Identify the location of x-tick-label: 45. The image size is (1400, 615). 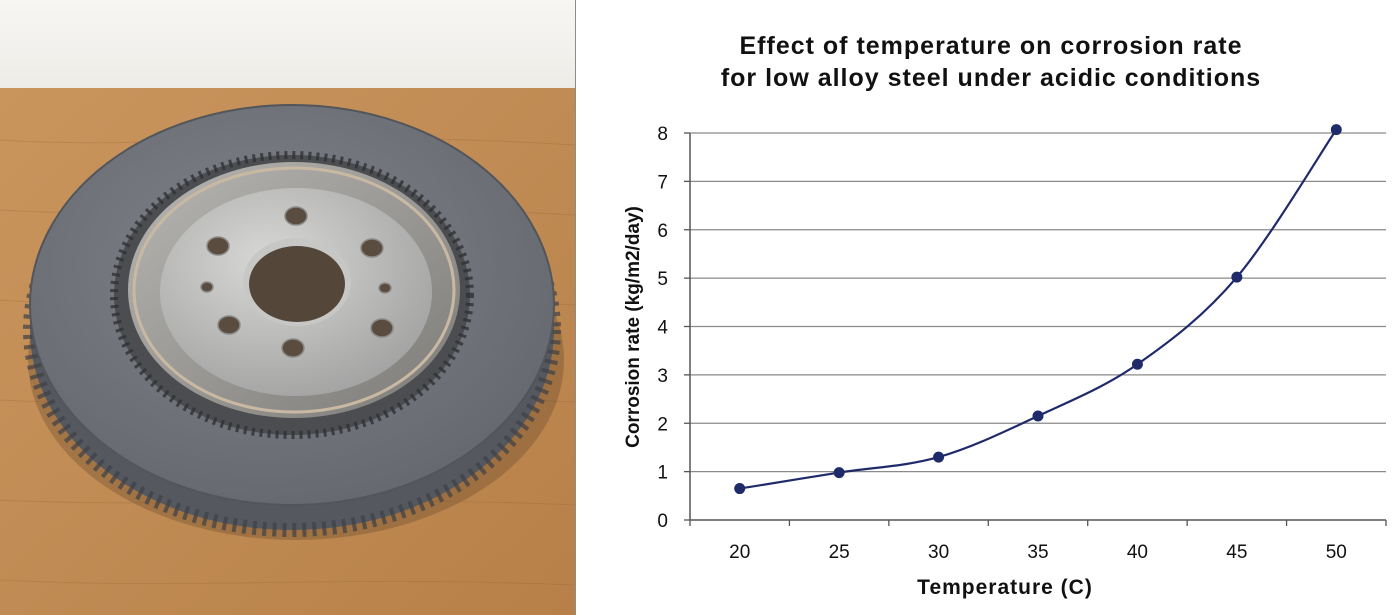
(1236, 552).